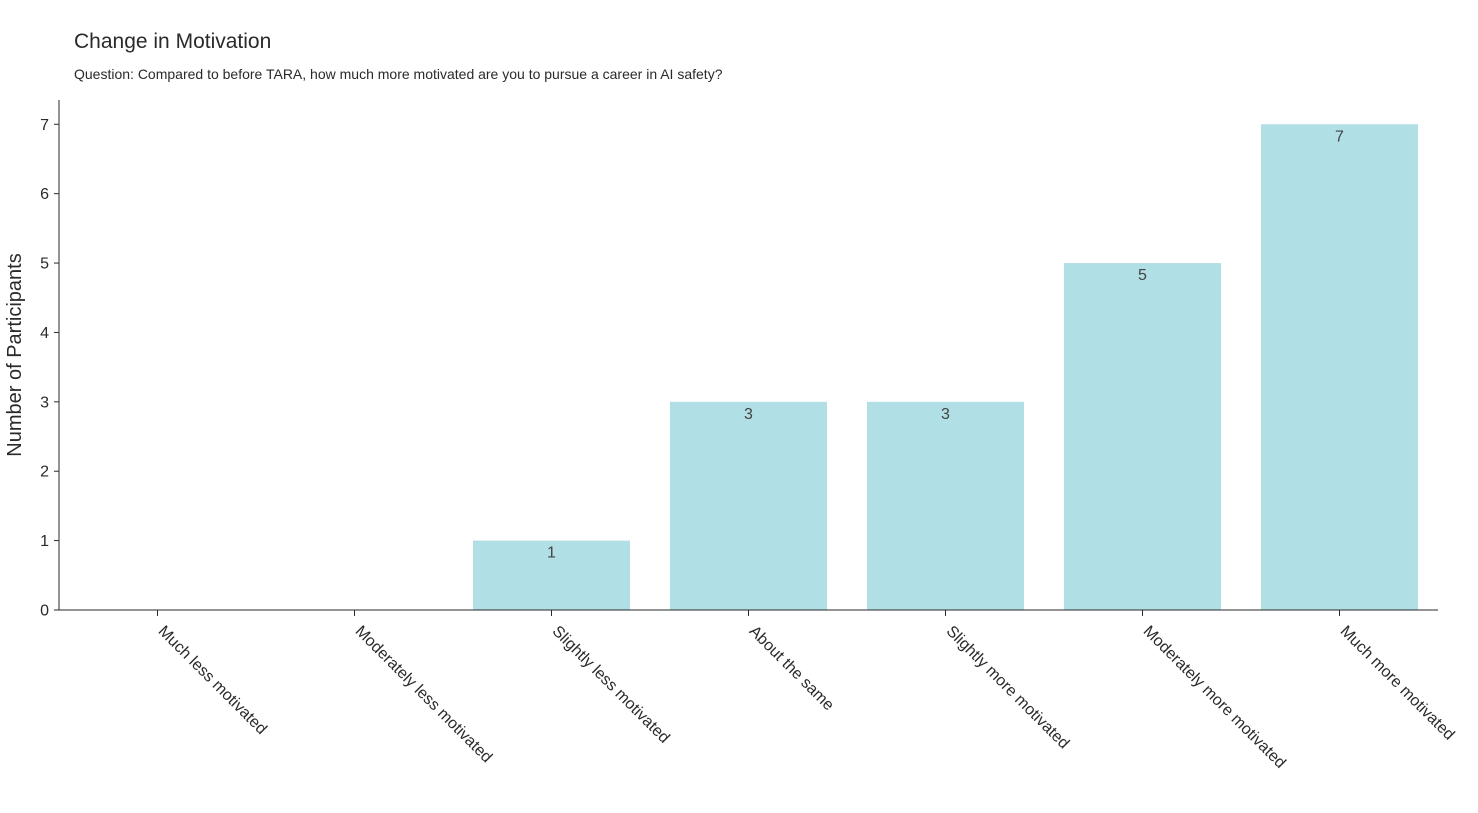 Image resolution: width=1478 pixels, height=813 pixels. What do you see at coordinates (44, 472) in the screenshot?
I see `y-tick-label-2: 2` at bounding box center [44, 472].